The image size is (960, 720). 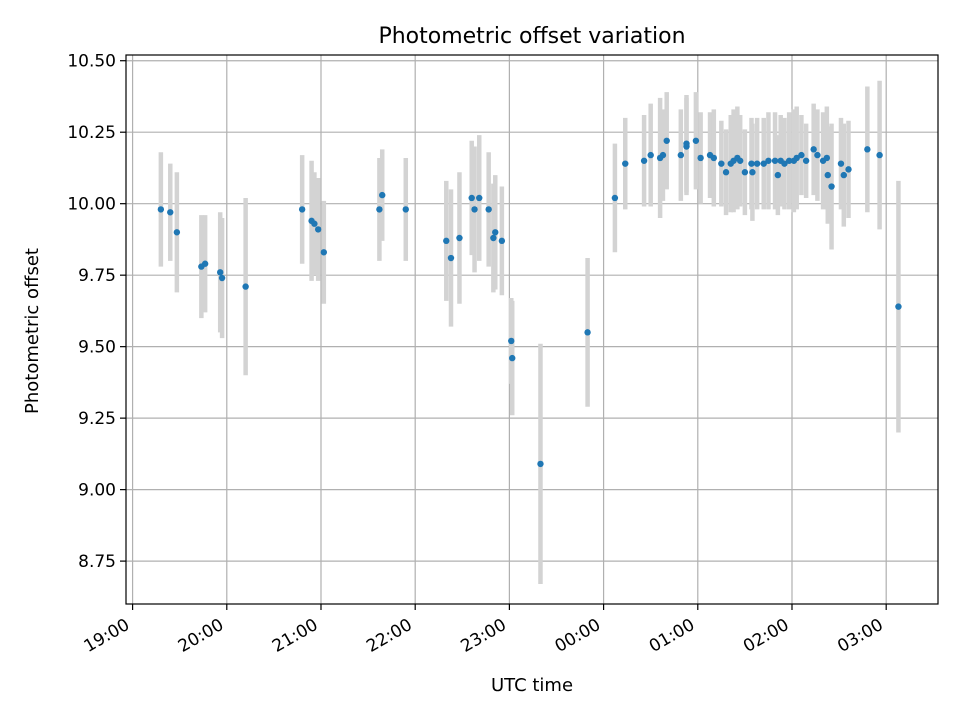 I want to click on chart-title: Photometric offset variation, so click(x=531, y=36).